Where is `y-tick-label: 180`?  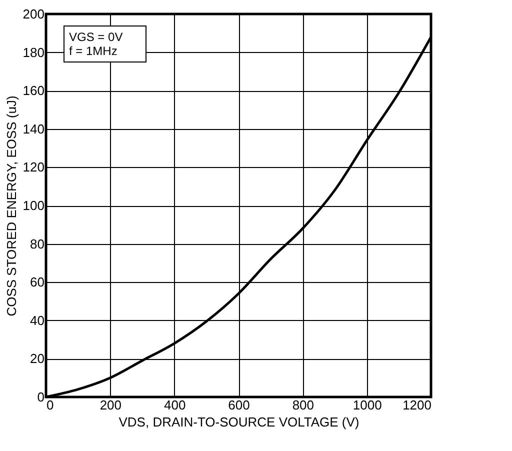
y-tick-label: 180 is located at coordinates (33, 52).